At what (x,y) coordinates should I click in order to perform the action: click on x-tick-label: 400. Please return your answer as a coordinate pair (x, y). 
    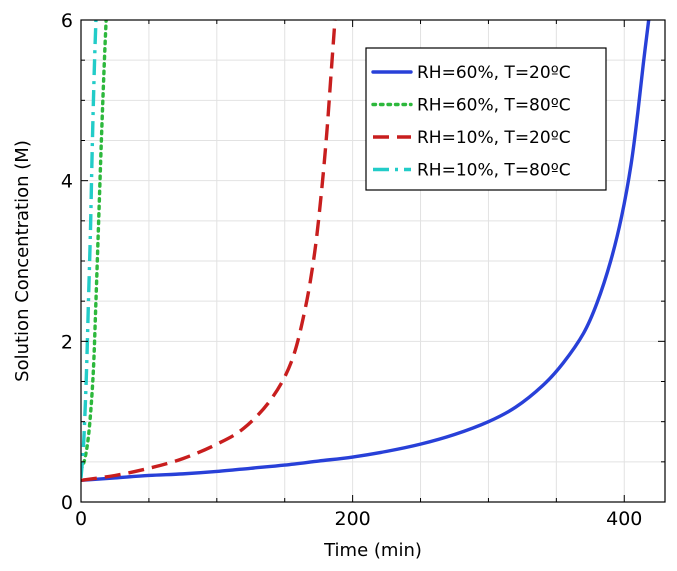
    Looking at the image, I should click on (624, 519).